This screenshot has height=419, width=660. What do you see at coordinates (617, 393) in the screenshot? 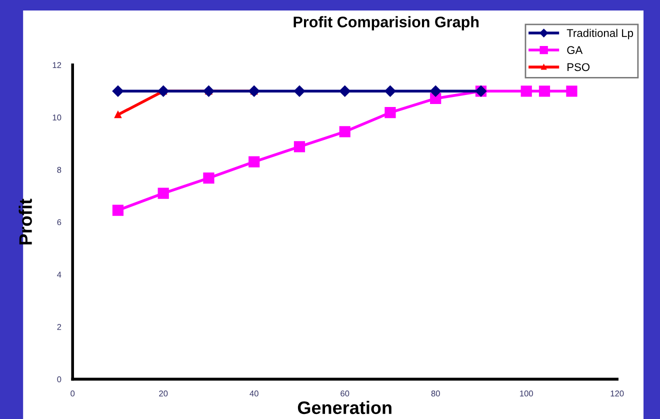
I see `x-tick-label: 120` at bounding box center [617, 393].